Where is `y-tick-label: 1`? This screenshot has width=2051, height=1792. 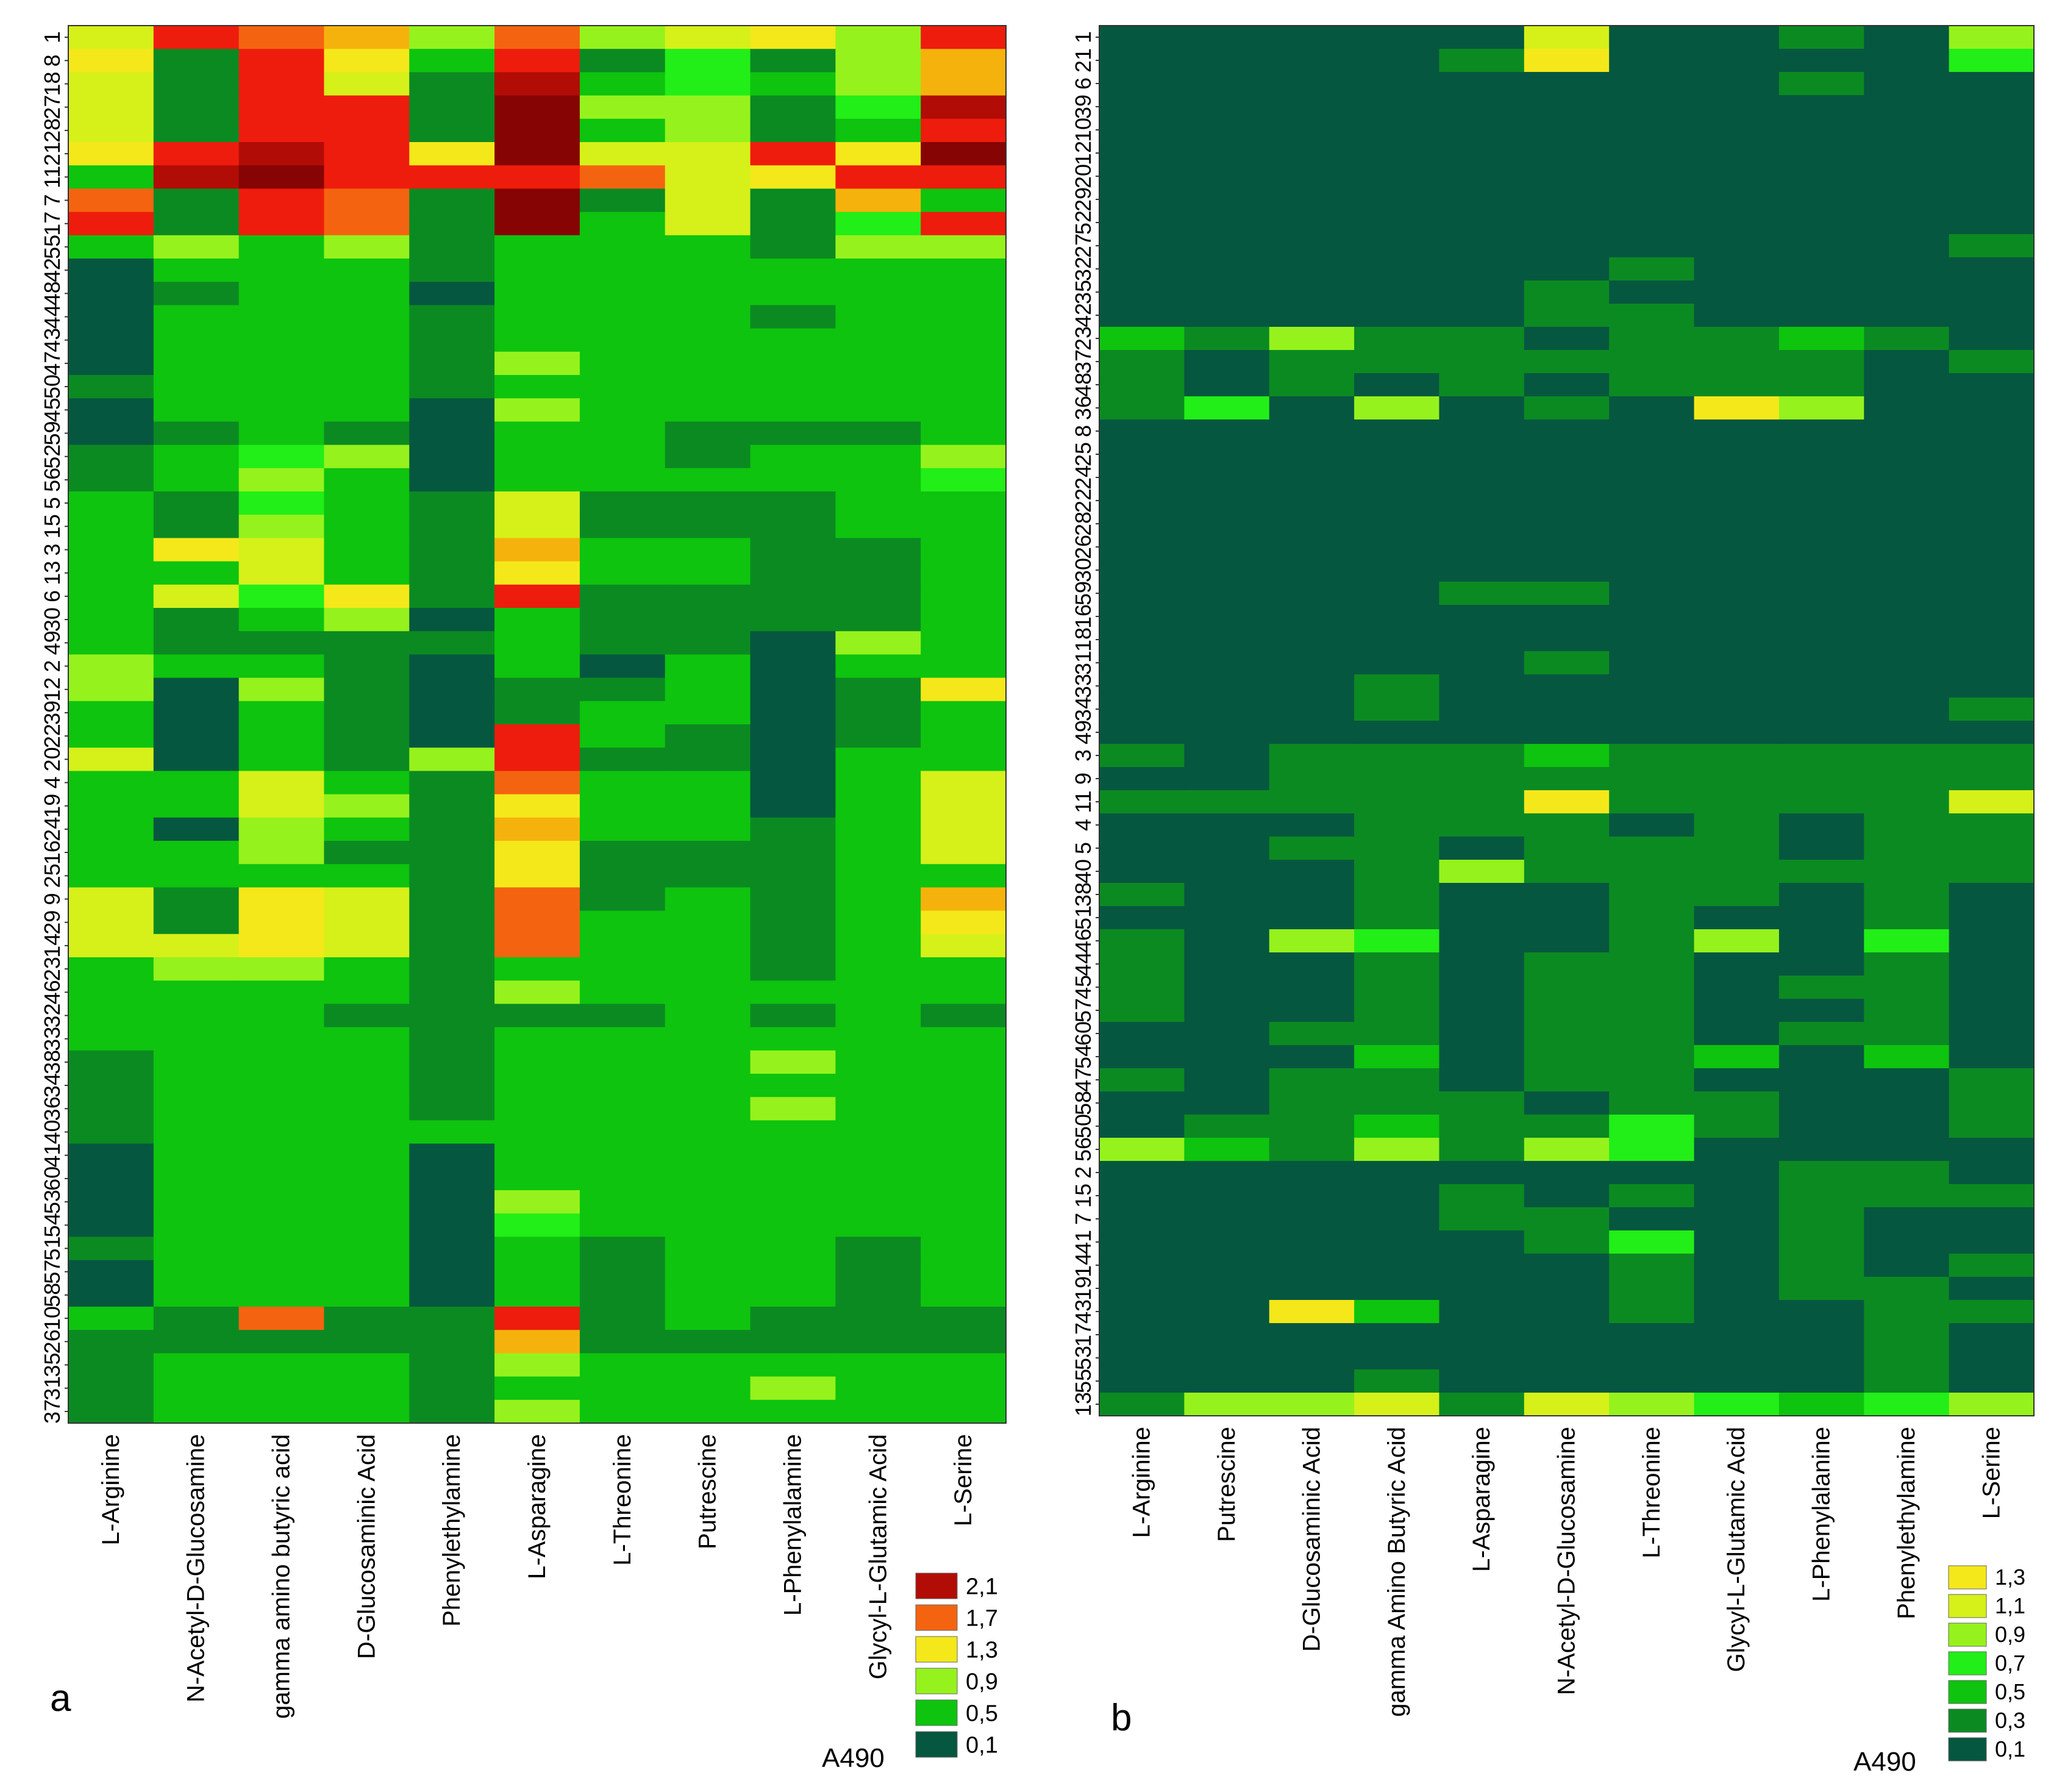 y-tick-label: 1 is located at coordinates (52, 37).